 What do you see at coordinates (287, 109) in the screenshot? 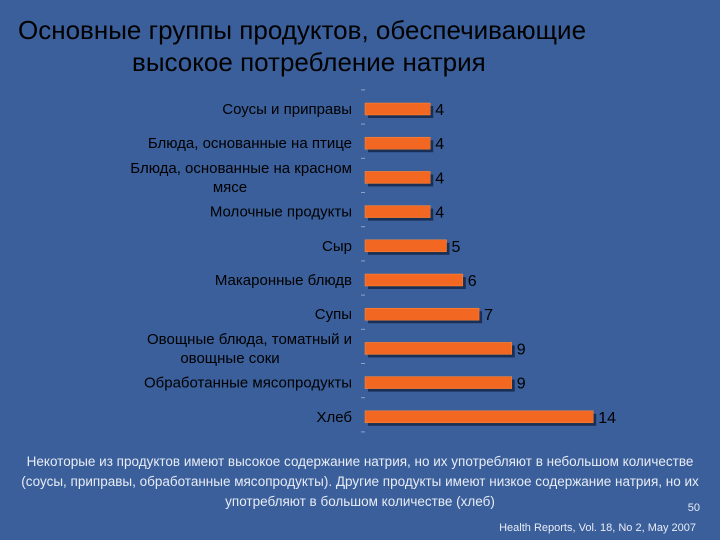
I see `category-label: Соусы и приправы` at bounding box center [287, 109].